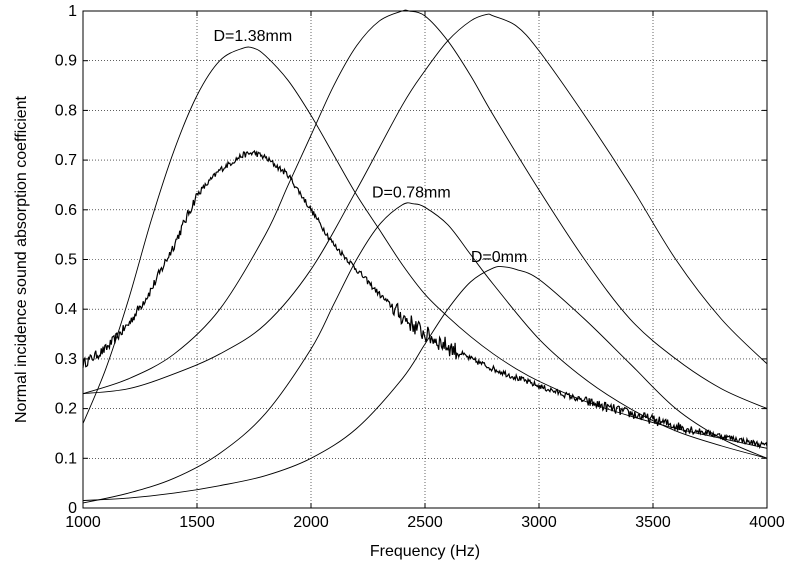  Describe the element at coordinates (66, 160) in the screenshot. I see `y-tick-label: 0.7` at that location.